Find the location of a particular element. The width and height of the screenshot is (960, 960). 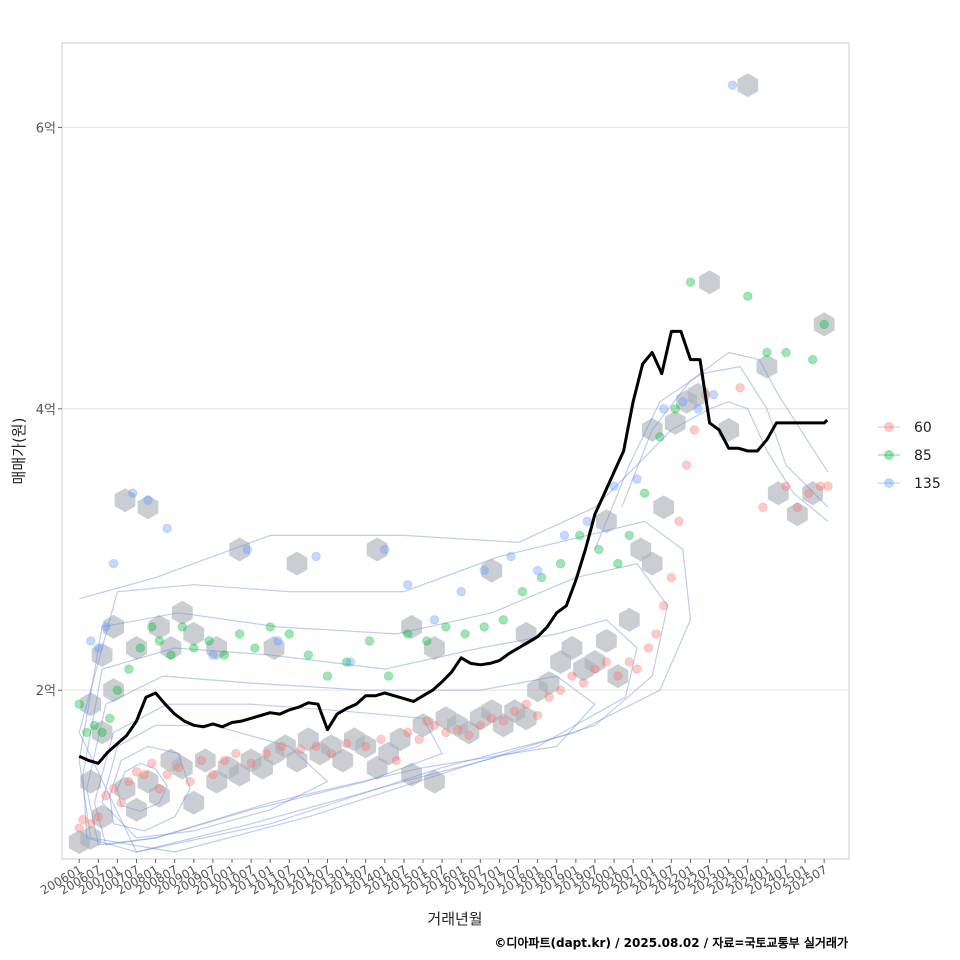

legend-label-85: 85 is located at coordinates (923, 456).